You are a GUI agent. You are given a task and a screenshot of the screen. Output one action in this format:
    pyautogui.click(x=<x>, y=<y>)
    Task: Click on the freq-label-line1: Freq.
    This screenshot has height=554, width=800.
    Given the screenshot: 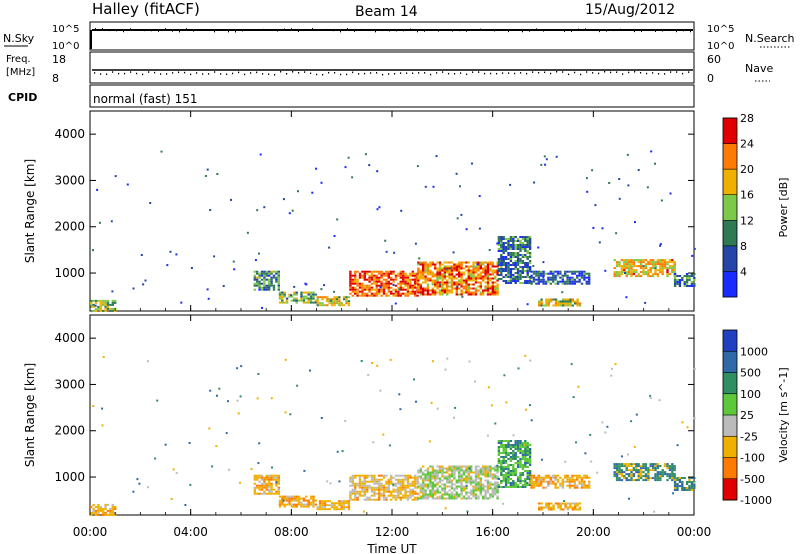 What is the action you would take?
    pyautogui.click(x=18, y=59)
    